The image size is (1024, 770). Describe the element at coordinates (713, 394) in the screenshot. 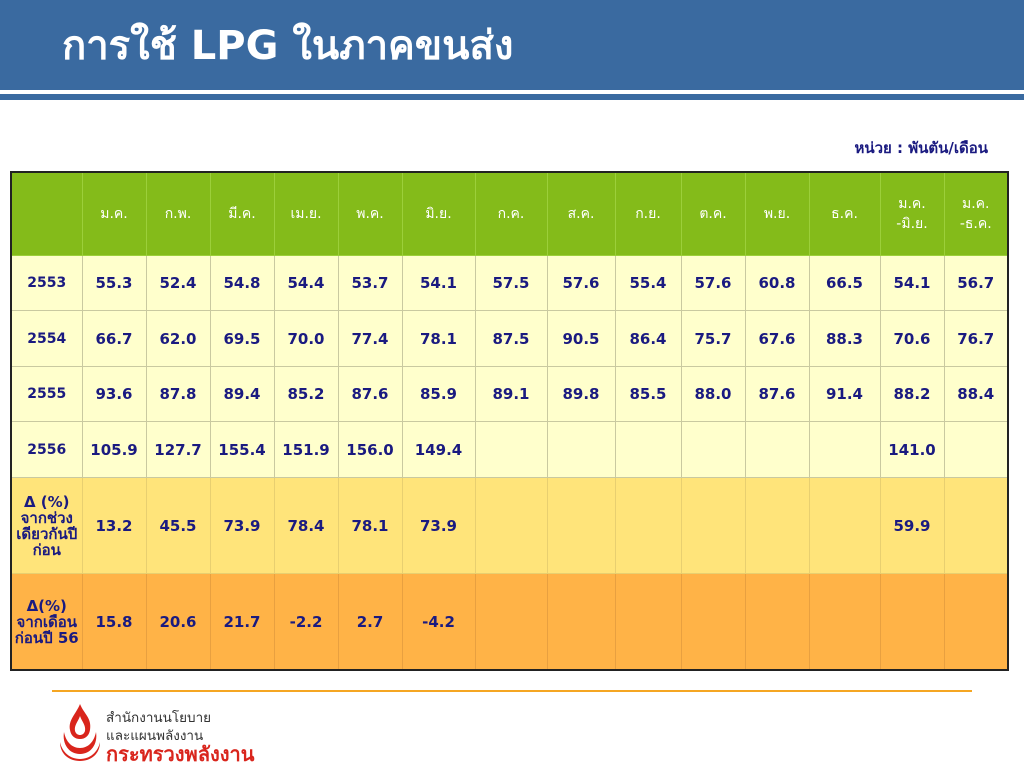

I see `table-cell: 88.0` at that location.